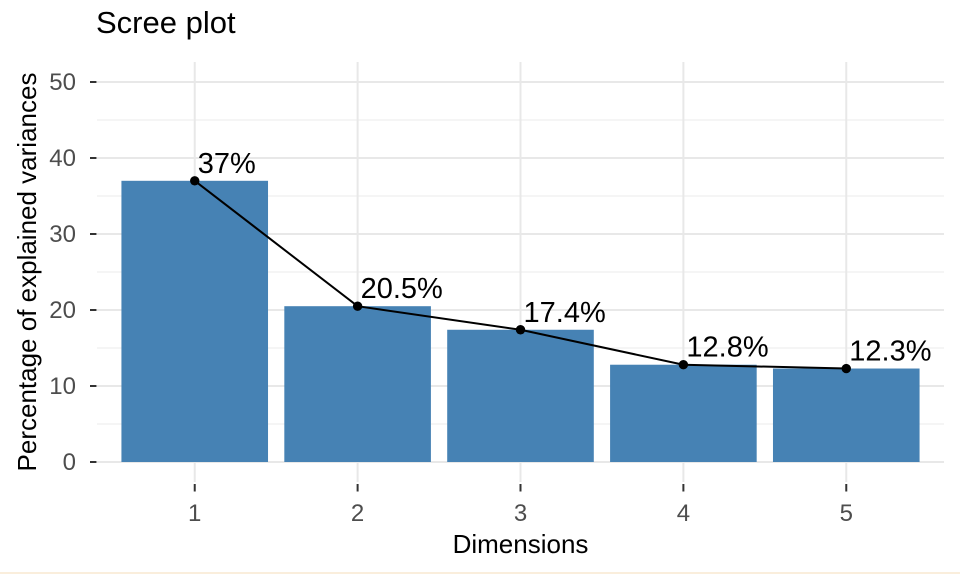 This screenshot has width=960, height=576. I want to click on y-tick-label: 10, so click(62, 386).